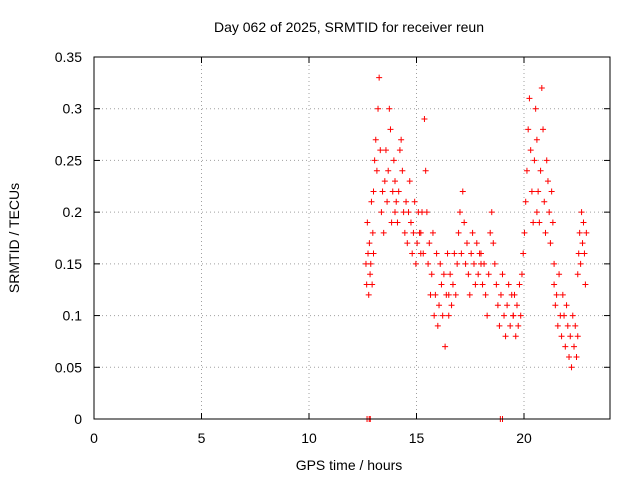  I want to click on y-axis-label: SRMTID / TECUs, so click(14, 238).